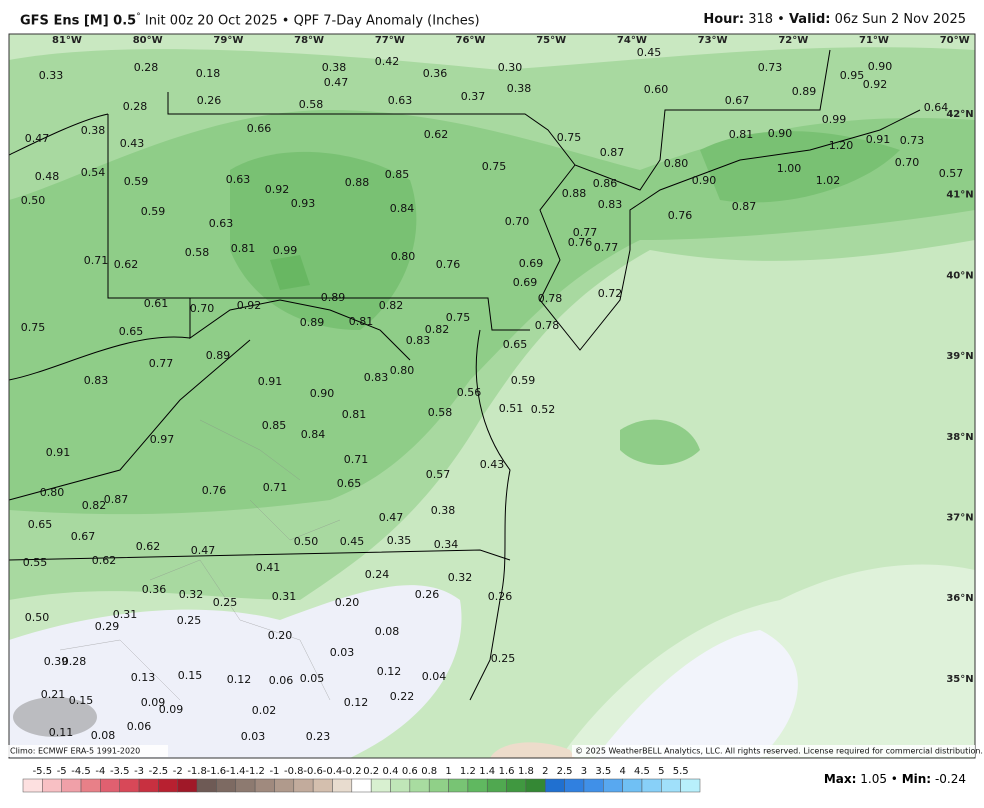 Image resolution: width=984 pixels, height=808 pixels. What do you see at coordinates (104, 560) in the screenshot?
I see `map-value: 0.62` at bounding box center [104, 560].